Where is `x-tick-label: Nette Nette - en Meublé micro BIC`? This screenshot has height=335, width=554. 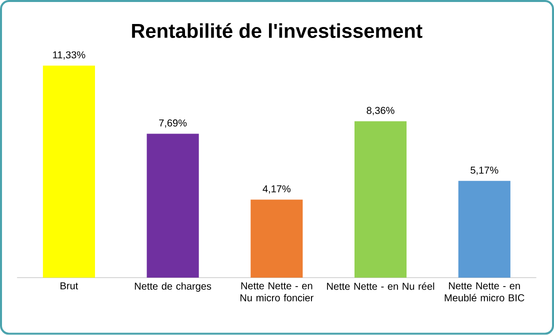 x-tick-label: Nette Nette - en Meublé micro BIC is located at coordinates (484, 292).